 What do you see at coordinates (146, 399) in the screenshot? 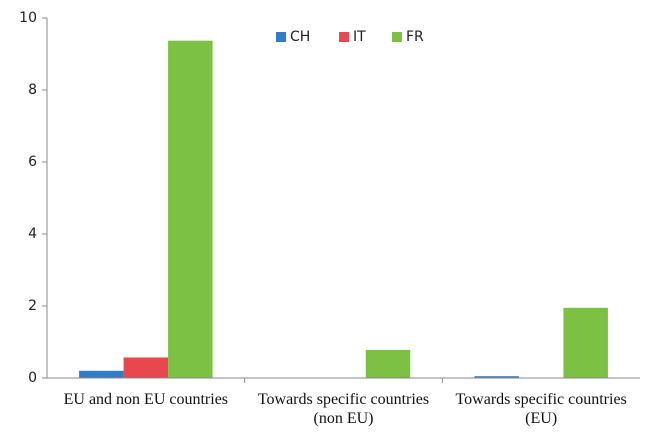
I see `x-tick-label: EU and non EU countries` at bounding box center [146, 399].